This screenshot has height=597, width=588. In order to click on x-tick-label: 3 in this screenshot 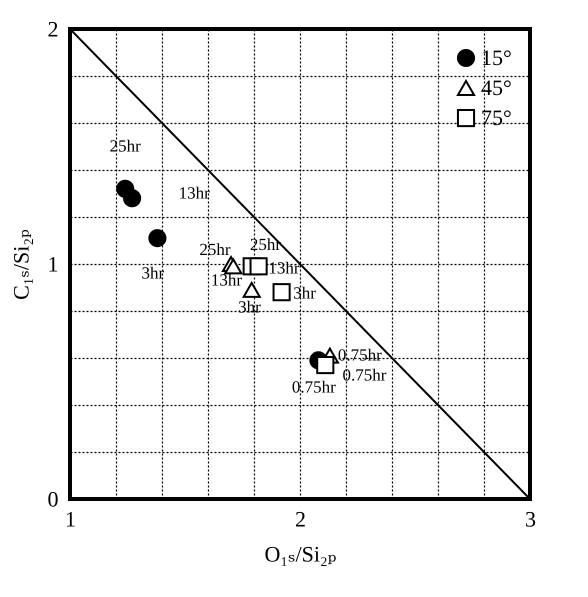, I will do `click(530, 519)`.